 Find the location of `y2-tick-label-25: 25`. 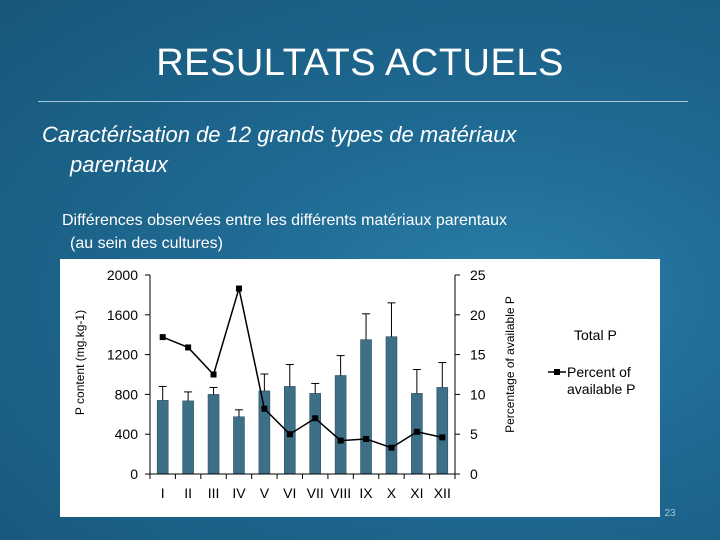

y2-tick-label-25: 25 is located at coordinates (478, 275).